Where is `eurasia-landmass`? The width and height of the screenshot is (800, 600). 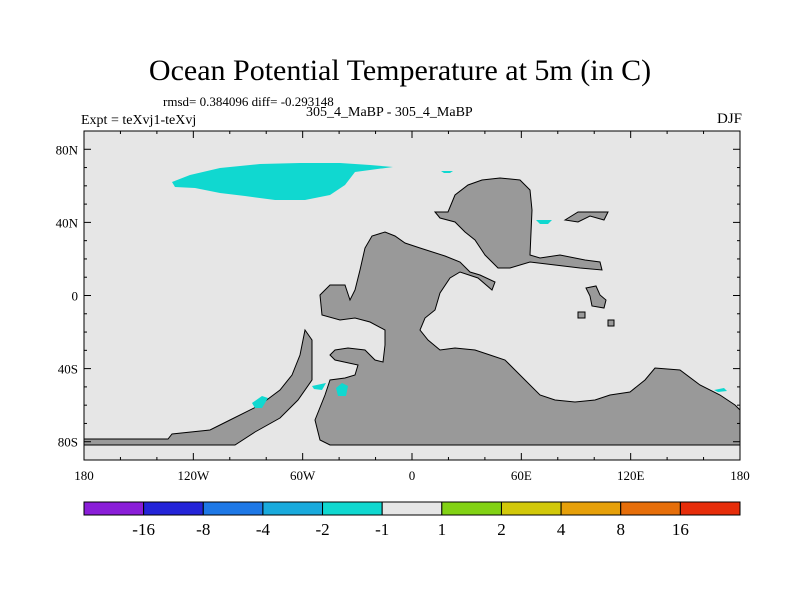 eurasia-landmass is located at coordinates (518, 224).